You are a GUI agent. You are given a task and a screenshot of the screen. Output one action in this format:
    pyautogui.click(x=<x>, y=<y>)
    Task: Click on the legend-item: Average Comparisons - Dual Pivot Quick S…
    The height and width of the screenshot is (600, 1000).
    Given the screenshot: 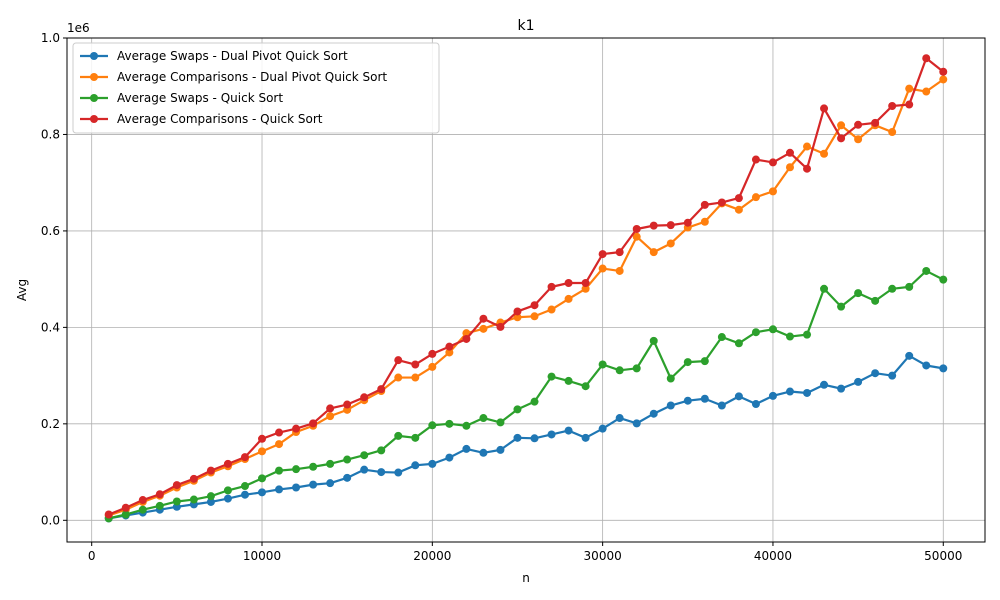 What is the action you would take?
    pyautogui.click(x=233, y=77)
    